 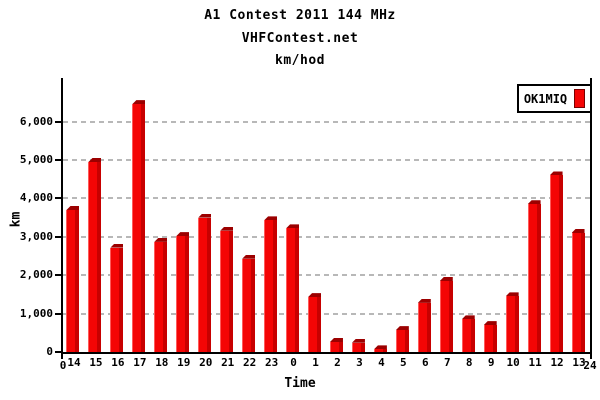 I want to click on chart-title: A1 Contest 2011 144 MHz, so click(x=300, y=15).